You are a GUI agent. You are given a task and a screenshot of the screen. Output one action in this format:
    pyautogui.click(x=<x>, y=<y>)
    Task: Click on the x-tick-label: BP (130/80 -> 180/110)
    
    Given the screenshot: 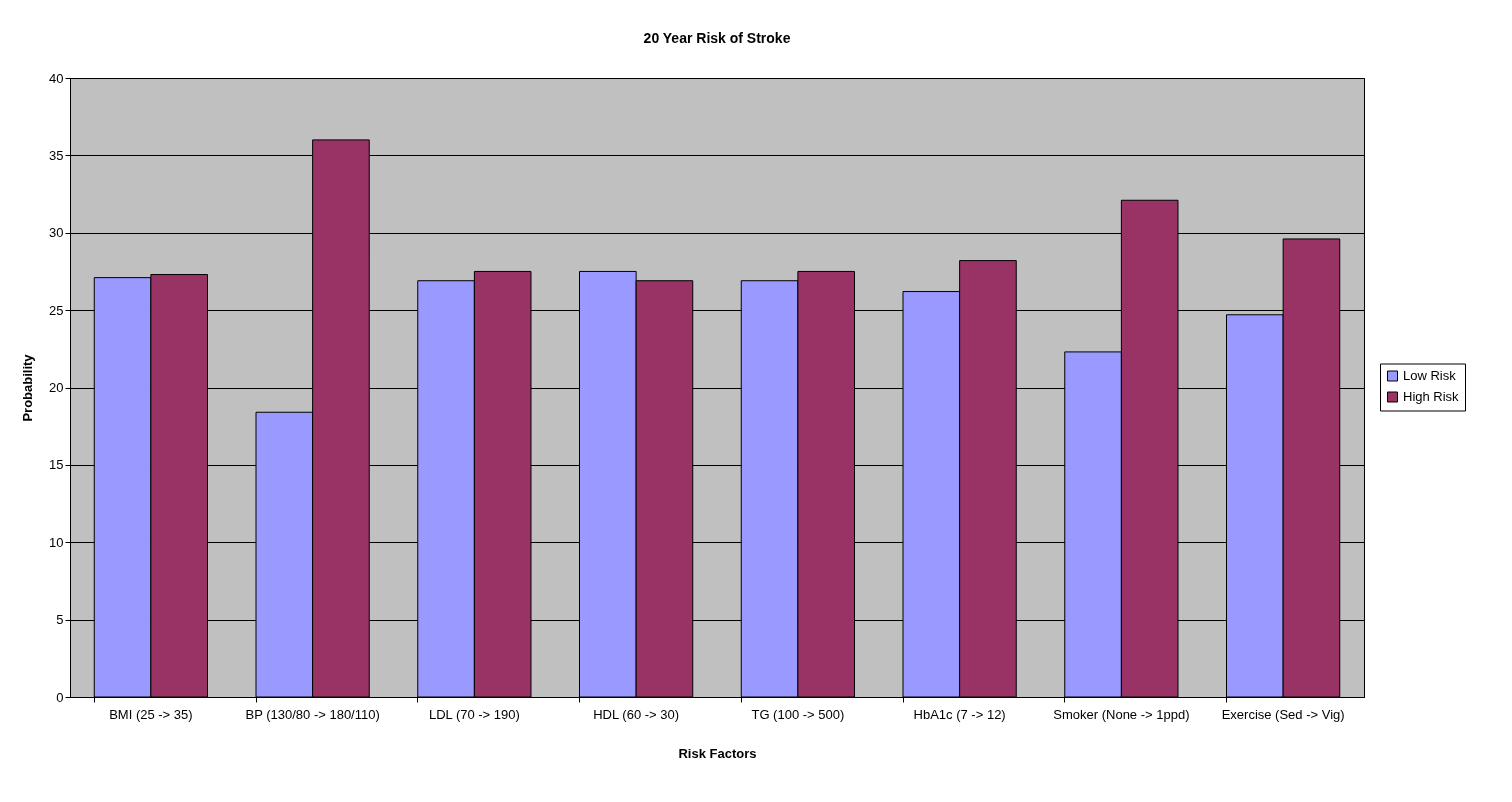 What is the action you would take?
    pyautogui.click(x=312, y=714)
    